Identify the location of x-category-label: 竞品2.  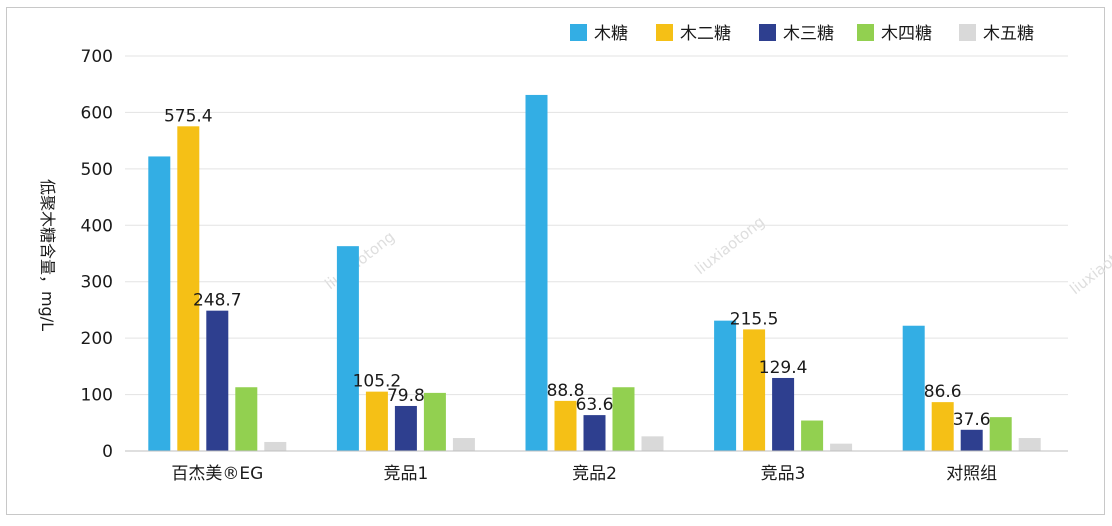
(594, 474).